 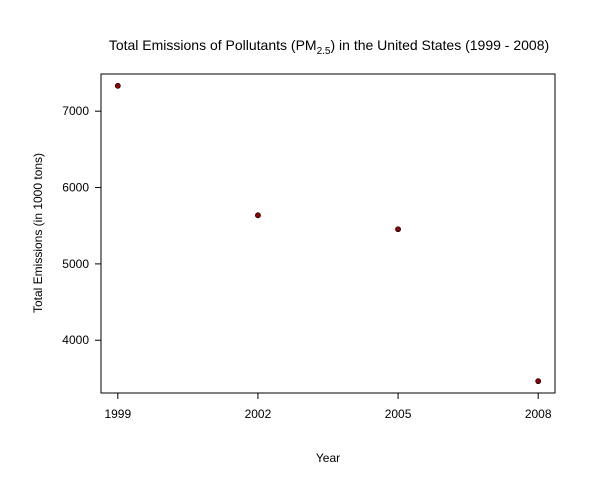 What do you see at coordinates (75, 188) in the screenshot?
I see `y-tick-label-6000: 6000` at bounding box center [75, 188].